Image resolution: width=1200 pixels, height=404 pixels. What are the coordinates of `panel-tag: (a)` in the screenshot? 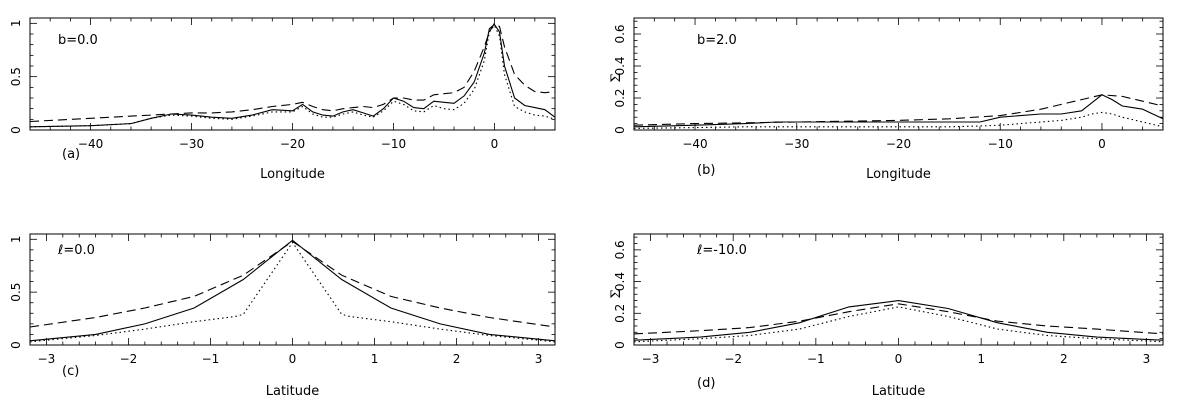 It's located at (71, 154).